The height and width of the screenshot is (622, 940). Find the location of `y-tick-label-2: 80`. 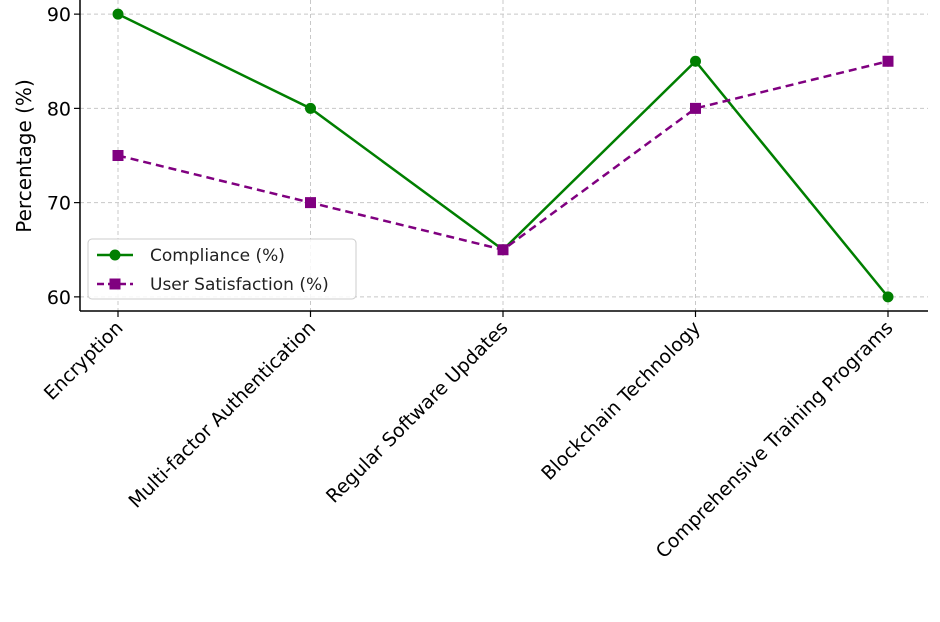

y-tick-label-2: 80 is located at coordinates (59, 109).